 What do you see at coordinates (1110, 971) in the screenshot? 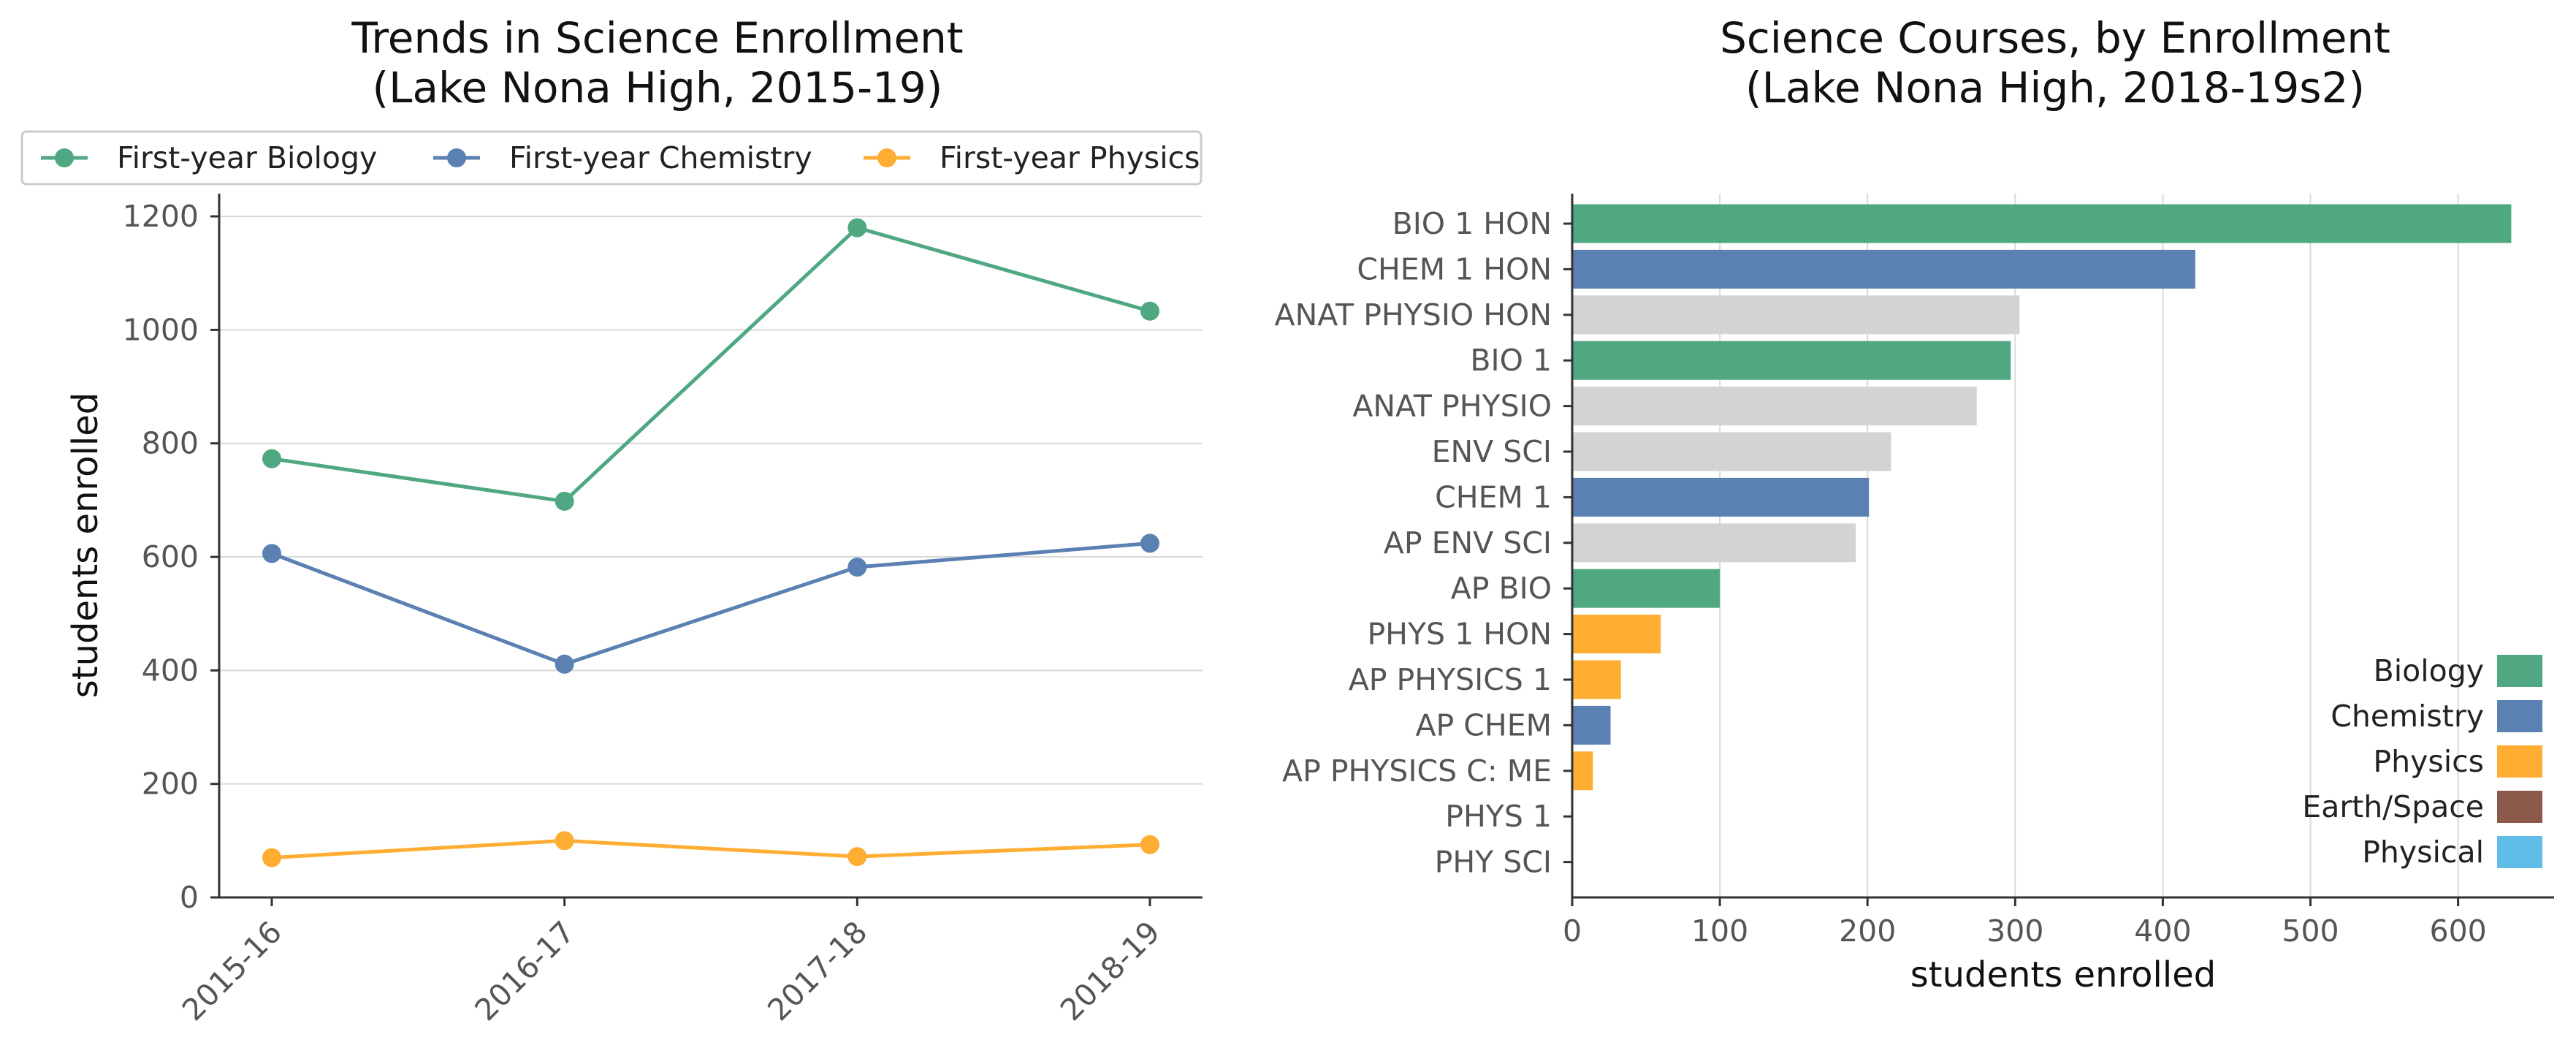
I see `line-x-tick-label: 2018-19` at bounding box center [1110, 971].